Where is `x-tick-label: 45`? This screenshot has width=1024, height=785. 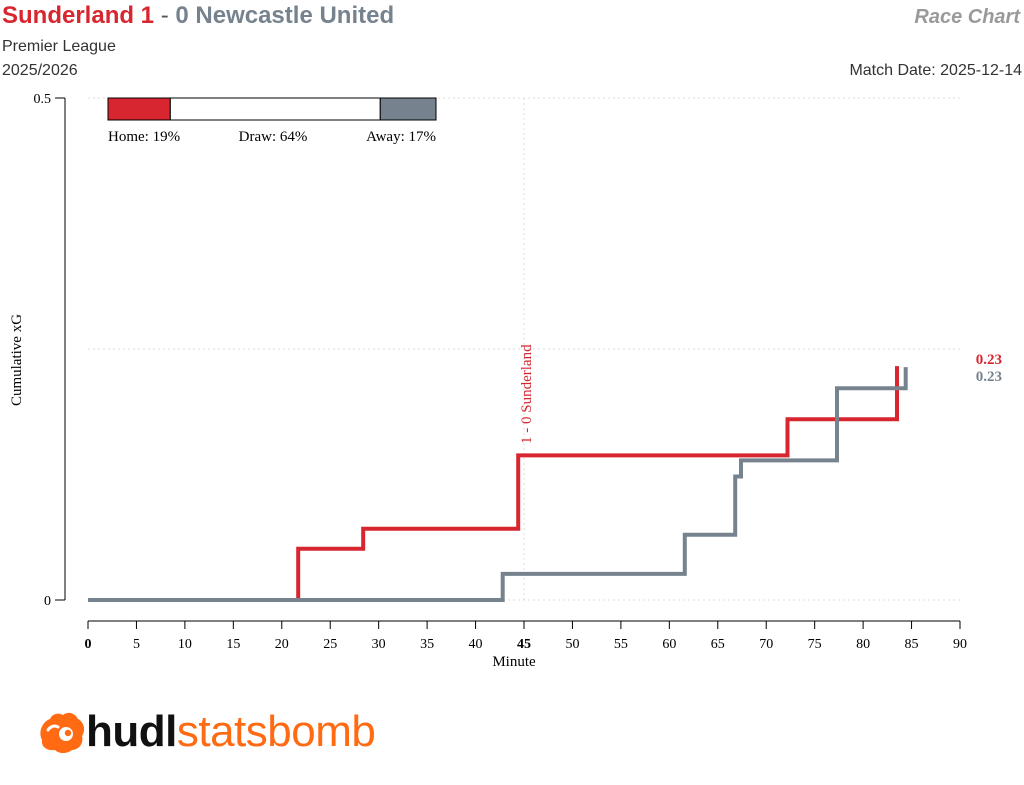 x-tick-label: 45 is located at coordinates (524, 644).